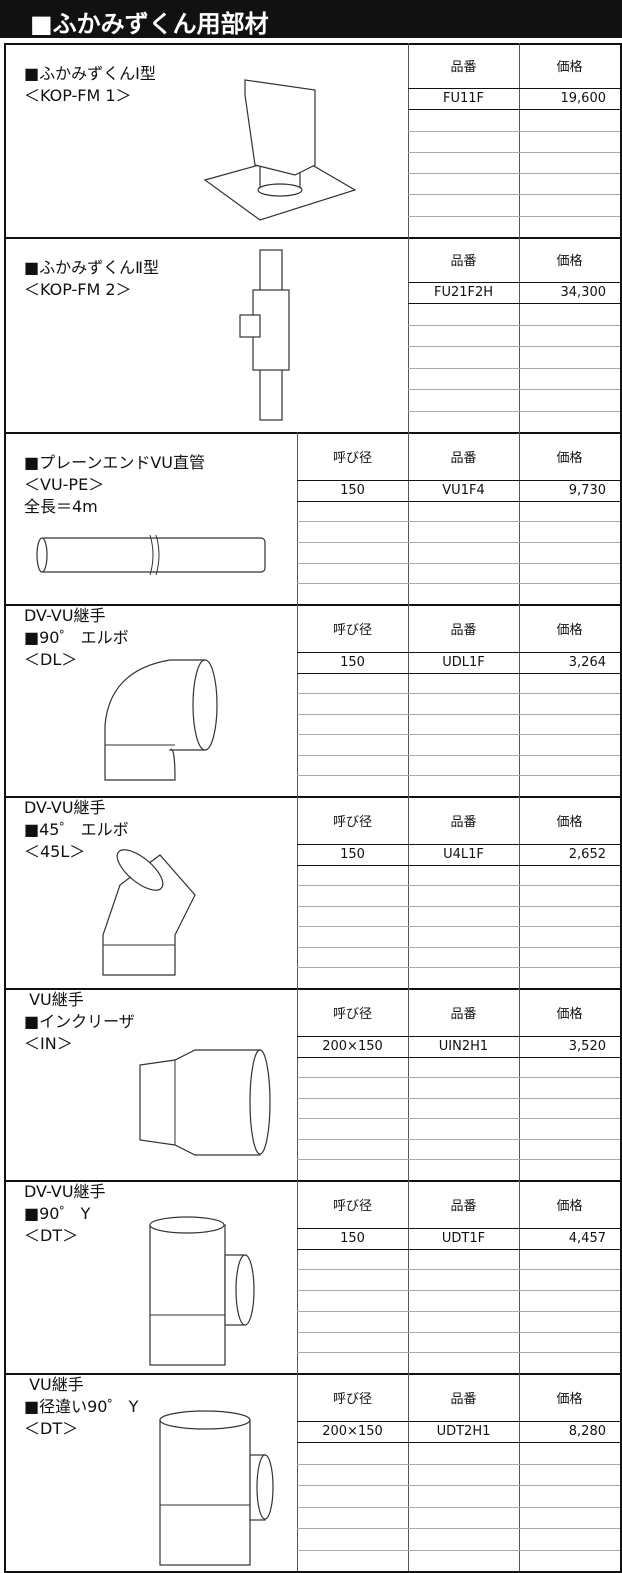  Describe the element at coordinates (55, 851) in the screenshot. I see `product-text: ＜45L＞` at that location.